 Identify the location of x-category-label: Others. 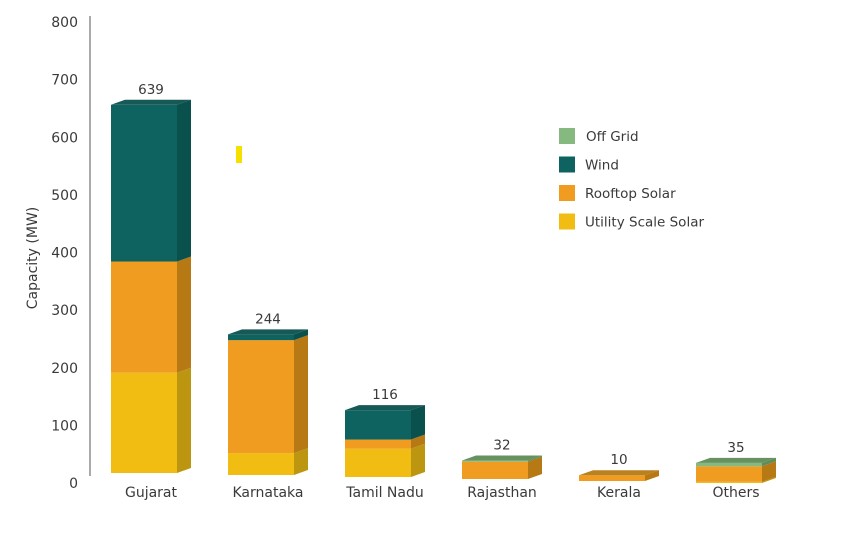
(735, 493).